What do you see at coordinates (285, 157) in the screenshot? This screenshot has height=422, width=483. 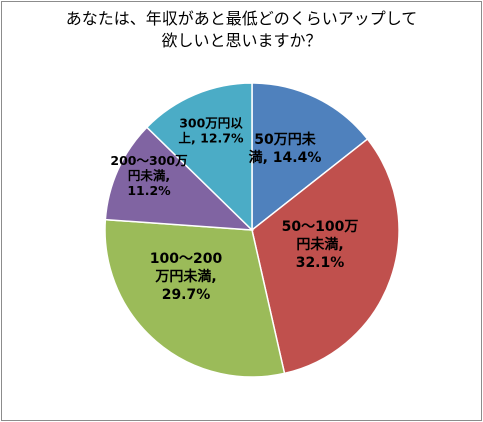 I see `slice-label-0-line-1: 満, 14.4%` at bounding box center [285, 157].